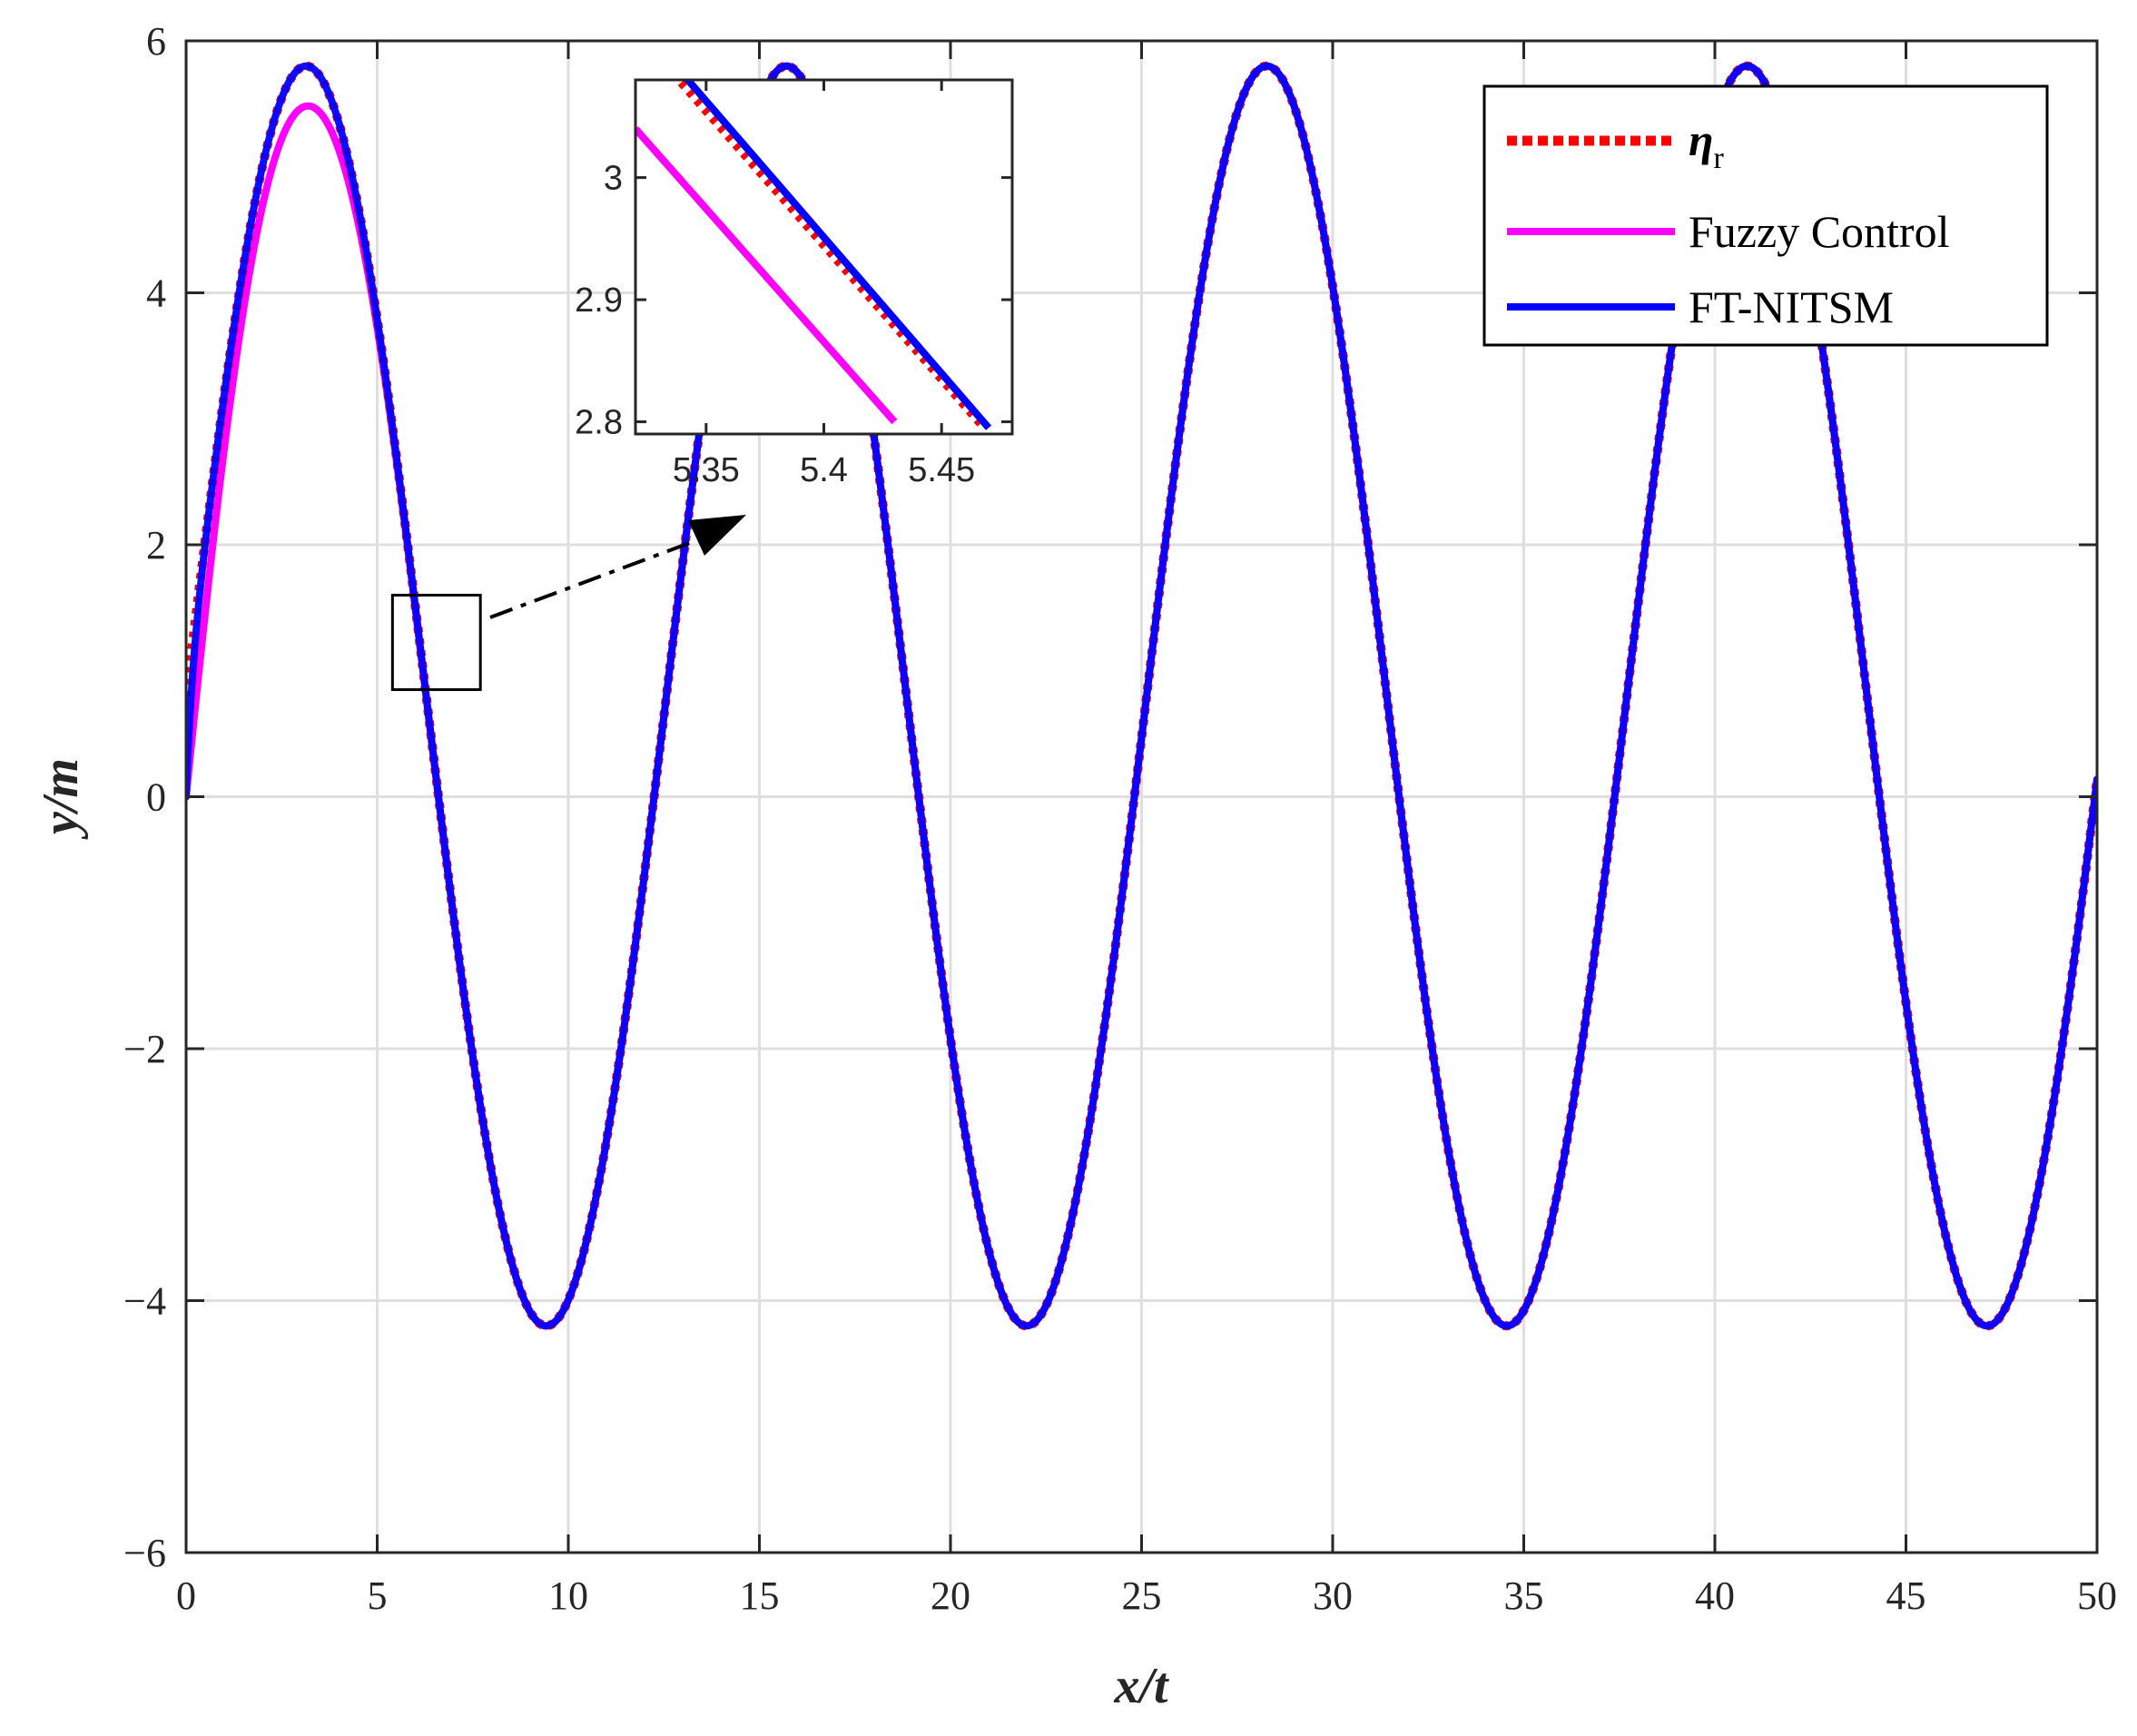  I want to click on y-tick-label: −4, so click(144, 1301).